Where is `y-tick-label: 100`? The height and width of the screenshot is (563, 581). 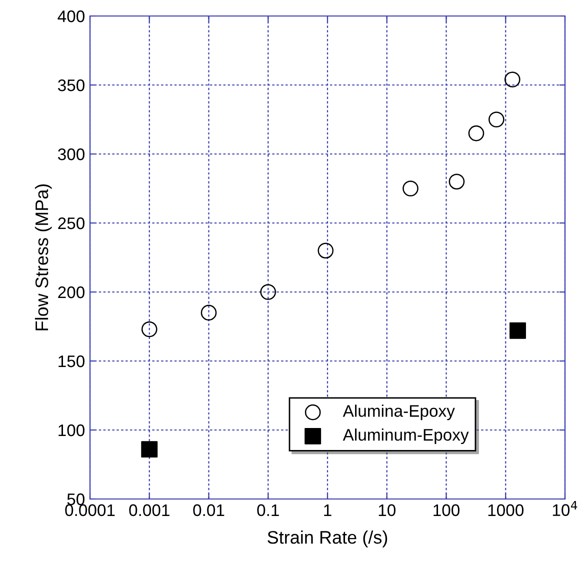
y-tick-label: 100 is located at coordinates (71, 430).